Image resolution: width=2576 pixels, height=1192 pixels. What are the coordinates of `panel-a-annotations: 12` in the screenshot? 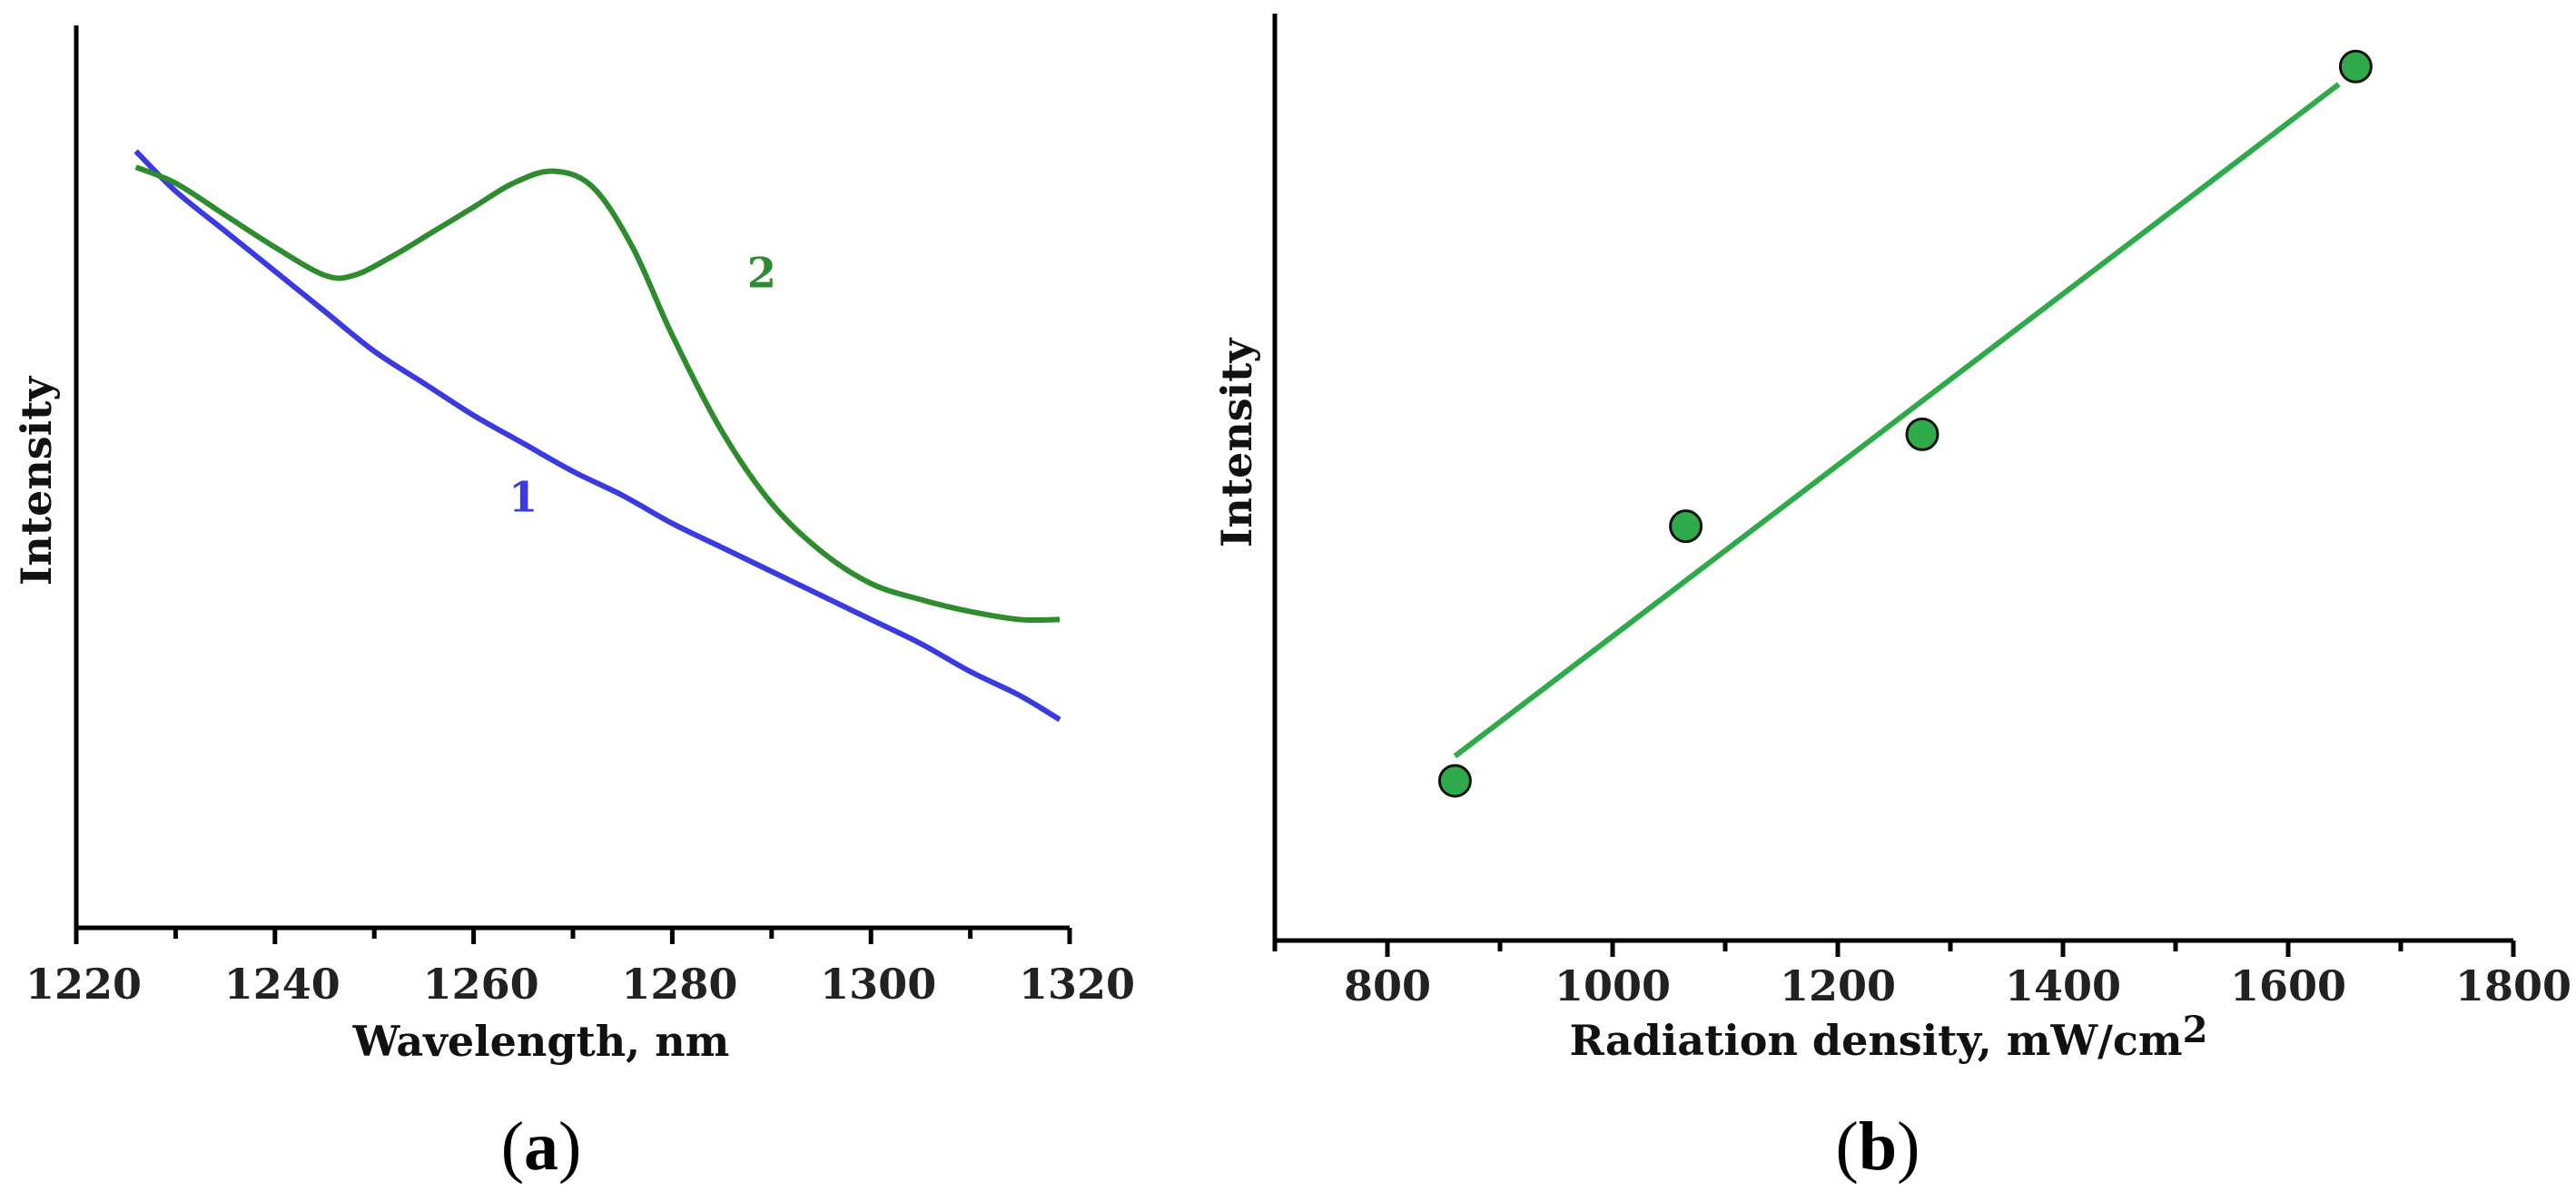 It's located at (642, 385).